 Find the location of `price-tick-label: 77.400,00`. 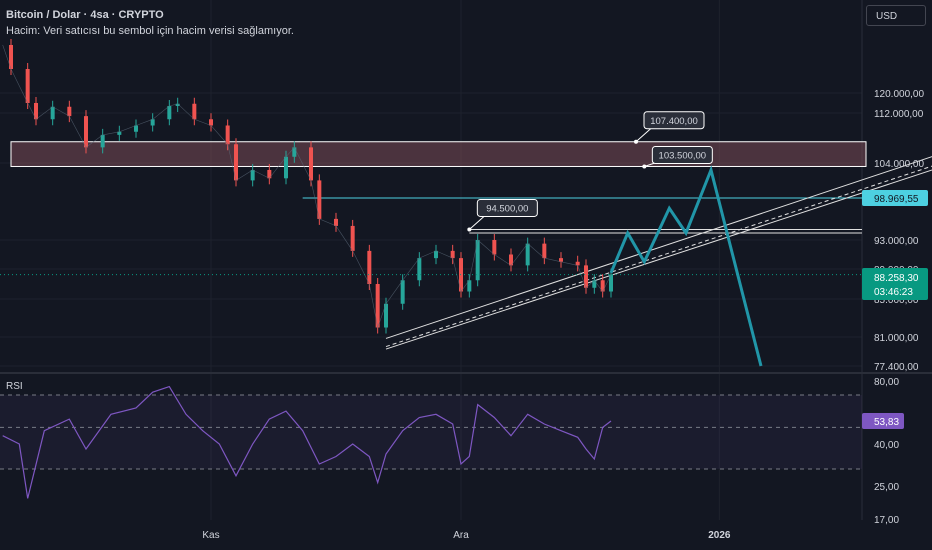

price-tick-label: 77.400,00 is located at coordinates (896, 367).